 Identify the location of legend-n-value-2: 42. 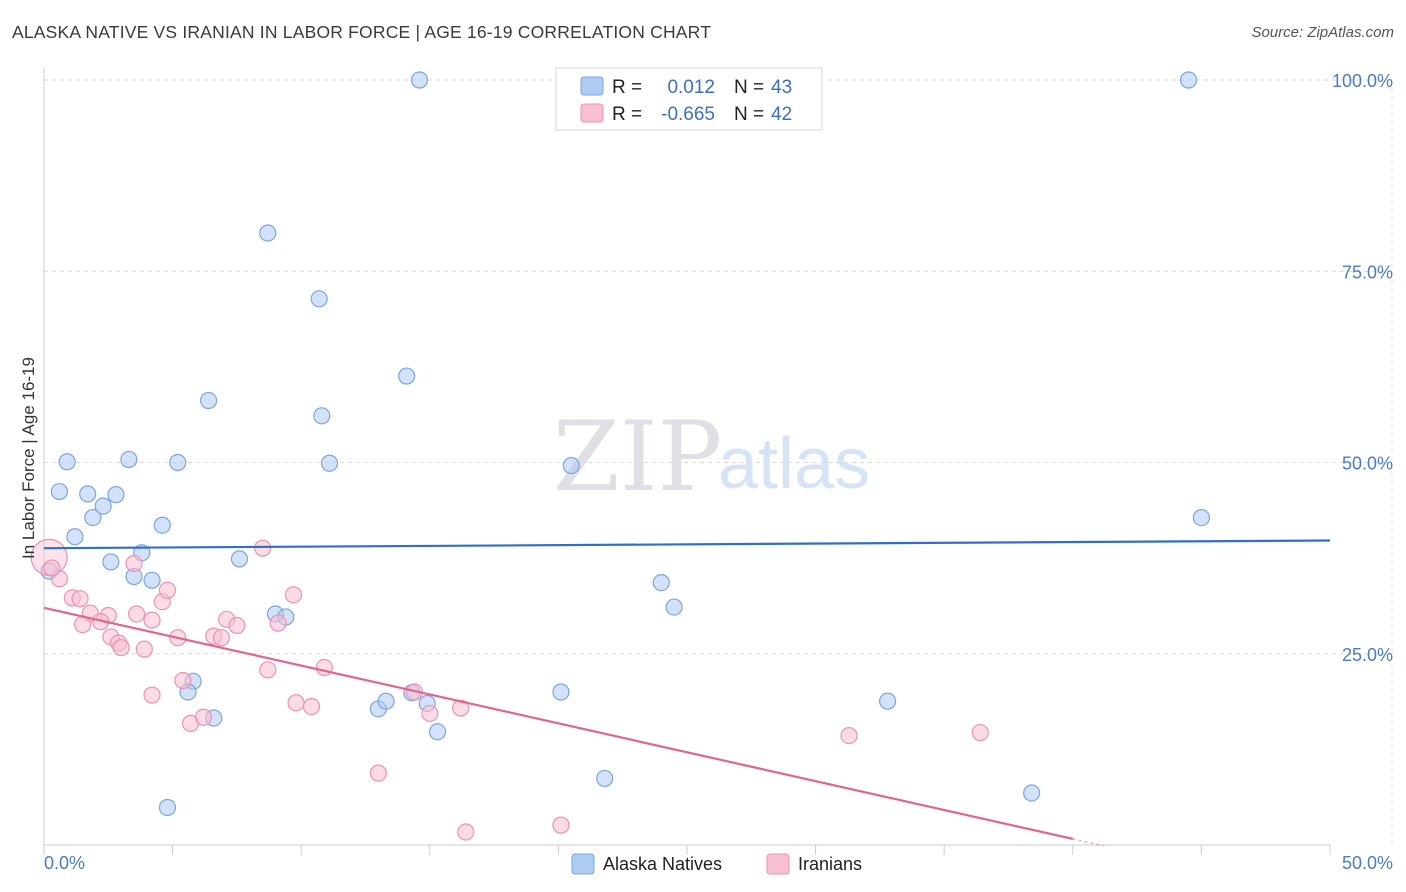
(781, 114).